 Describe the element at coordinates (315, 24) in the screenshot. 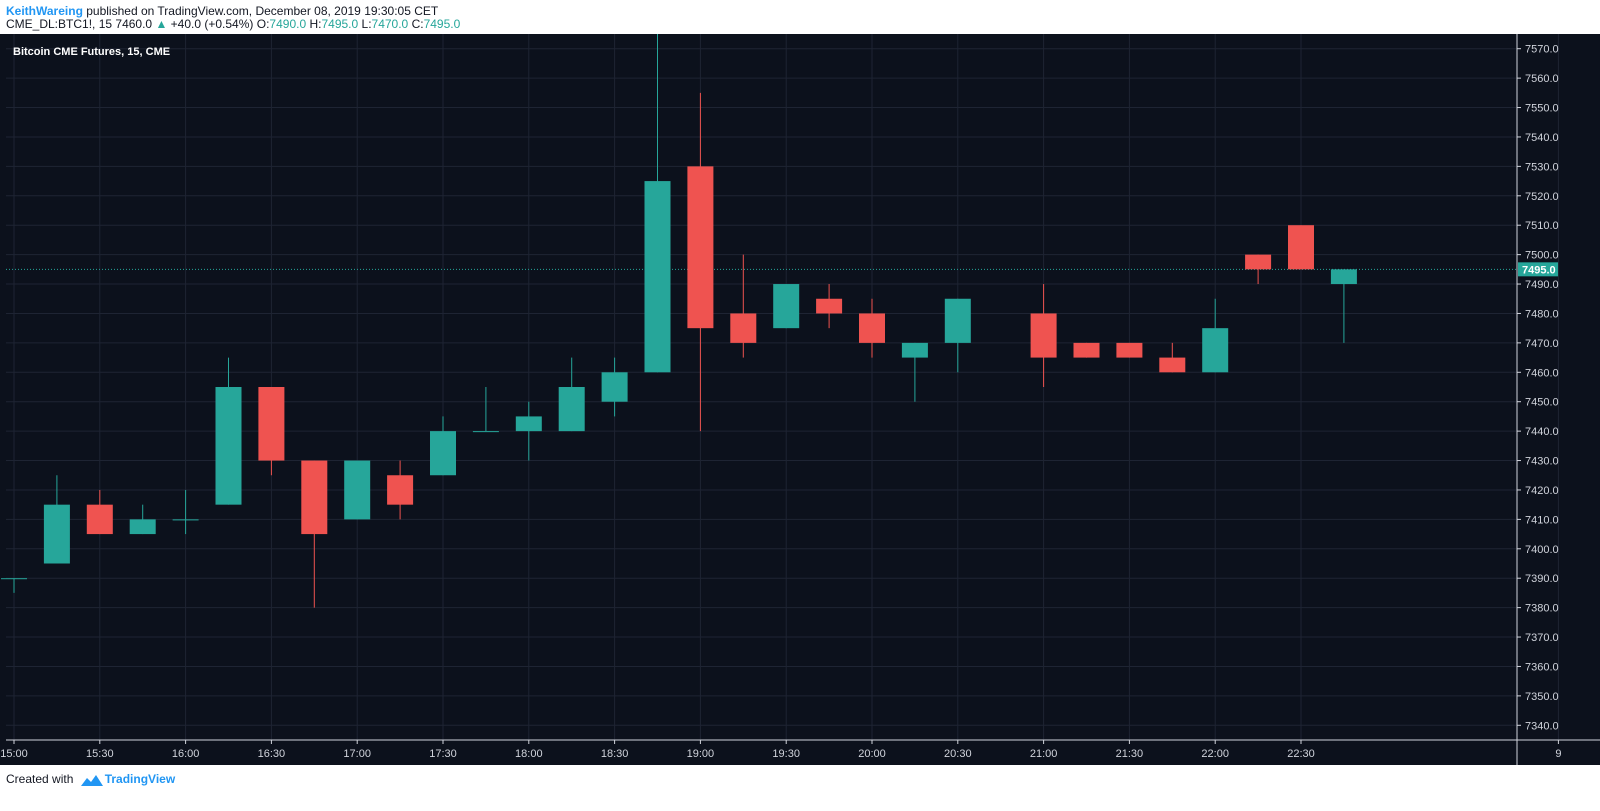

I see `high-label: H:` at that location.